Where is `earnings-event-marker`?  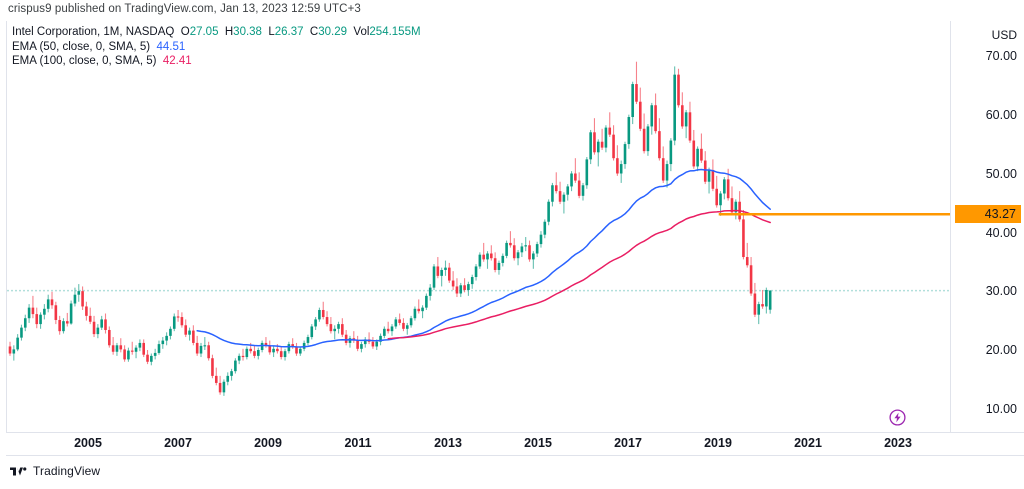 earnings-event-marker is located at coordinates (897, 417).